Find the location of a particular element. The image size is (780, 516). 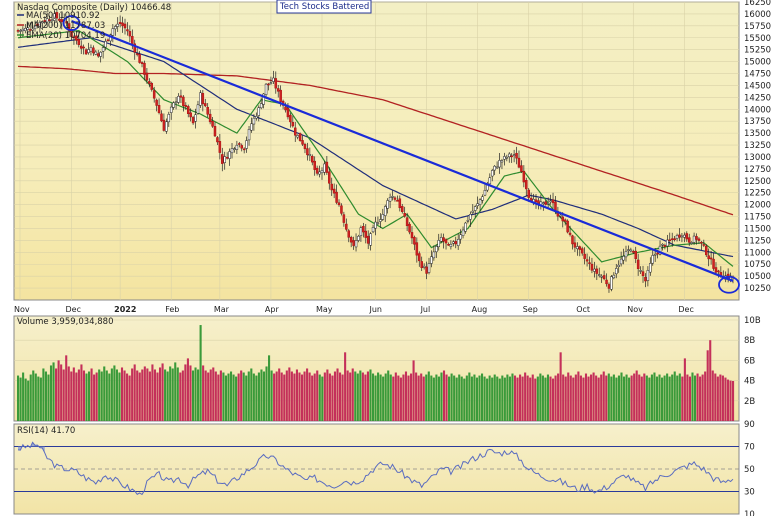

price-y-tick-label: 11250 is located at coordinates (757, 241).